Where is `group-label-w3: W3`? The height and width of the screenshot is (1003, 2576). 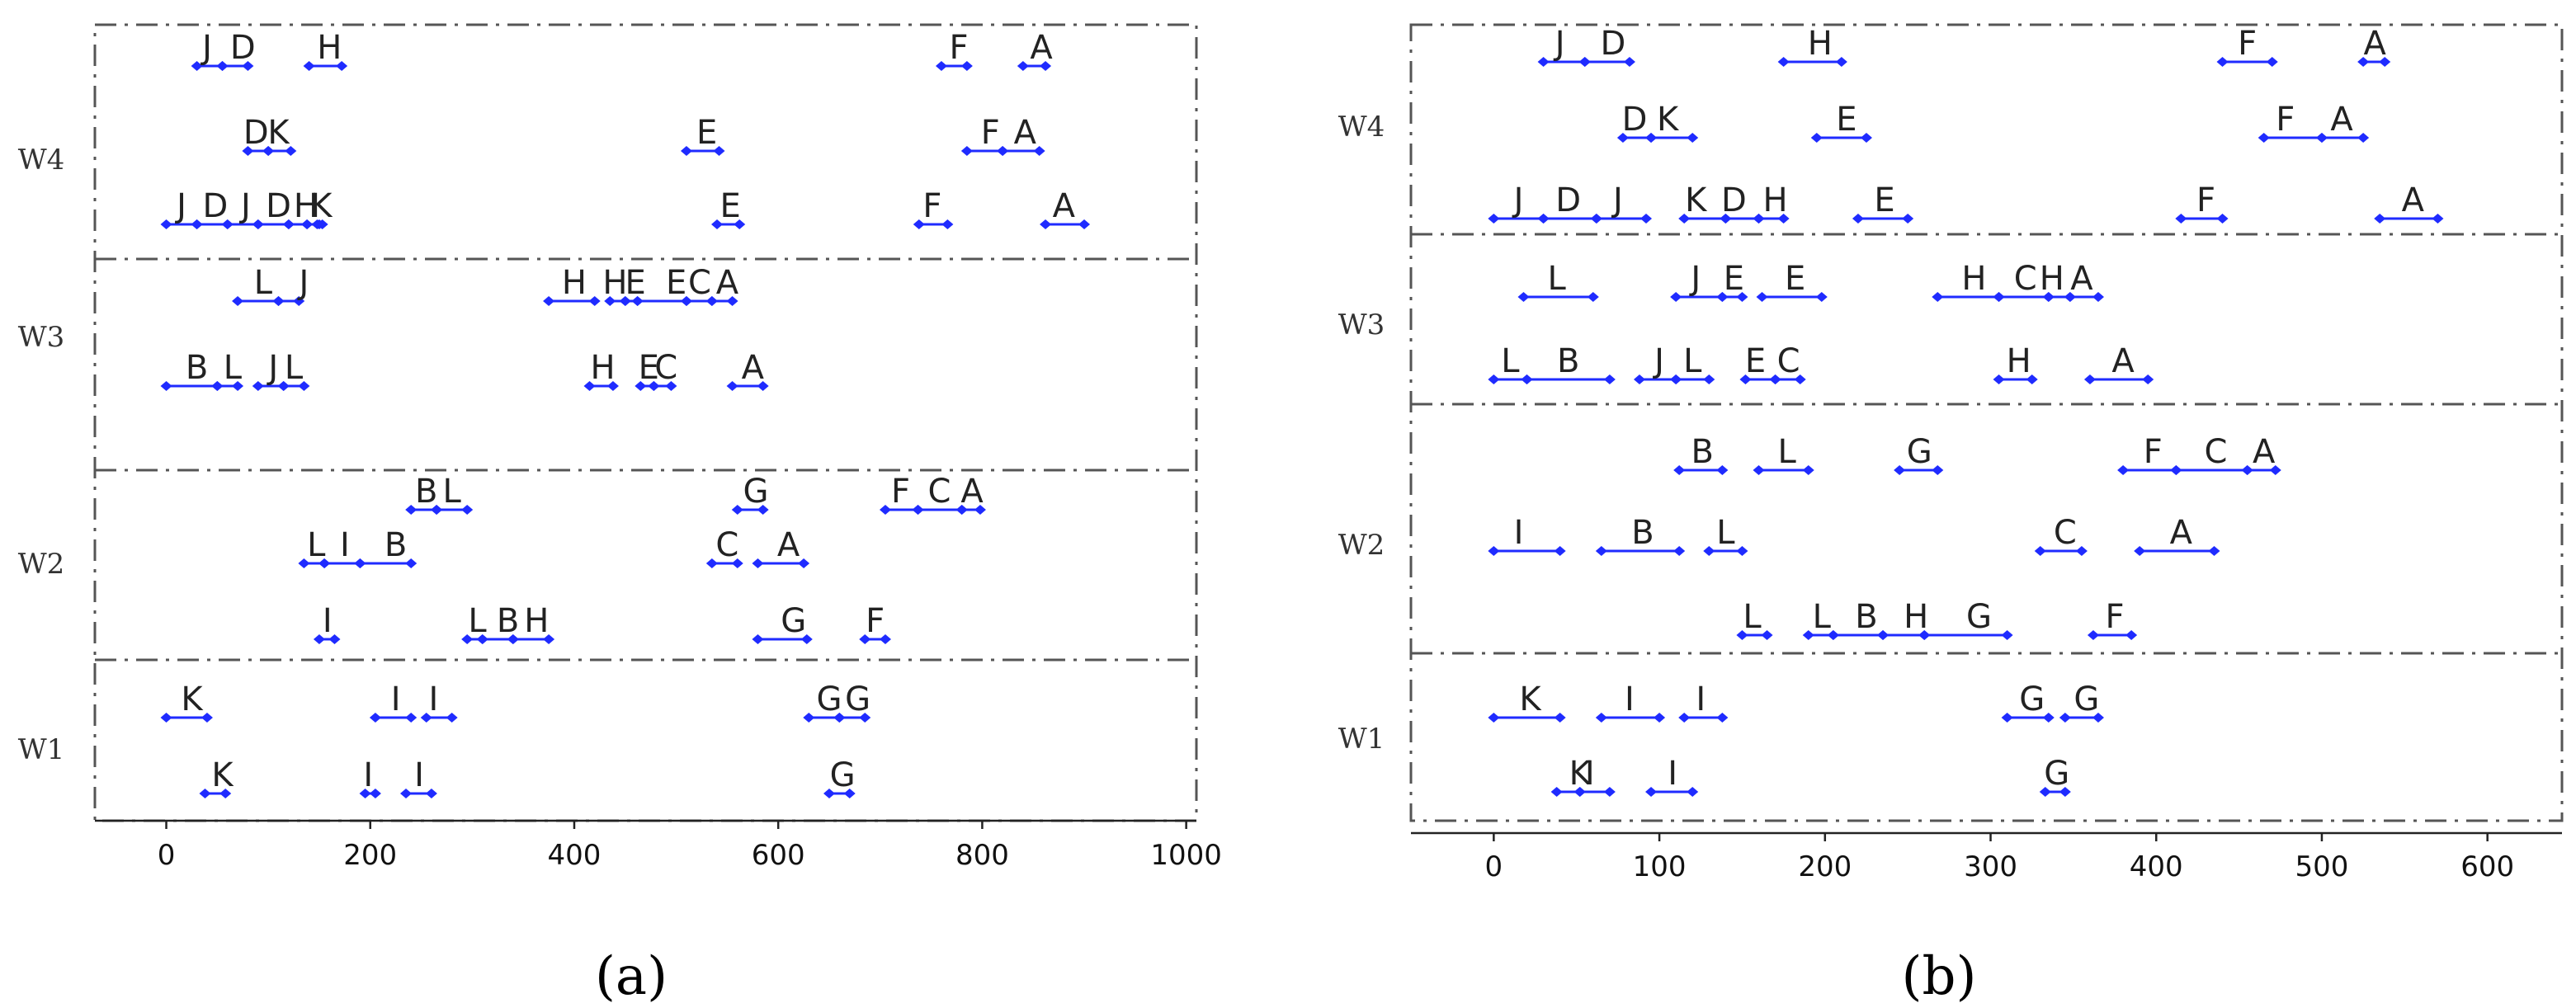 group-label-w3: W3 is located at coordinates (41, 337).